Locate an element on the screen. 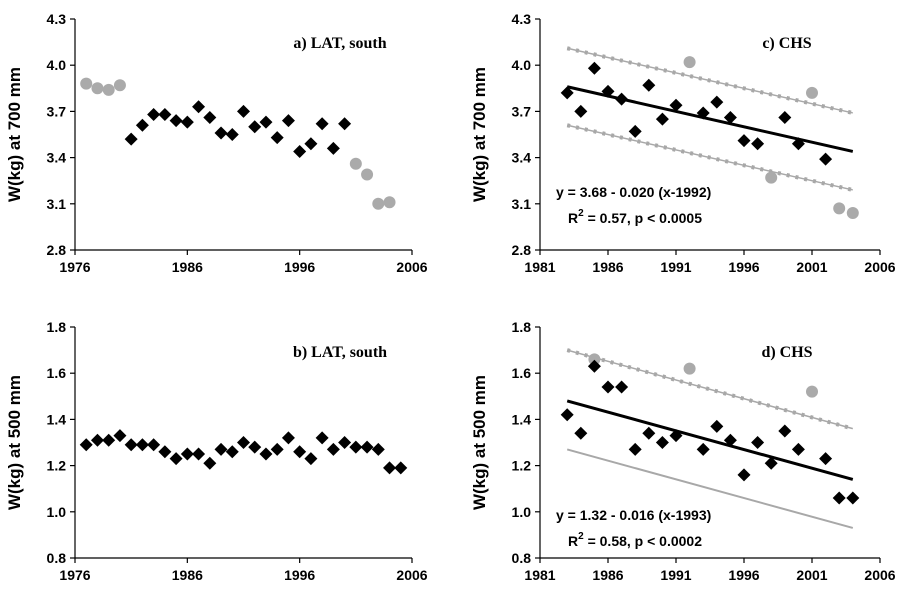  y-tick-label: 0.8 is located at coordinates (522, 558).